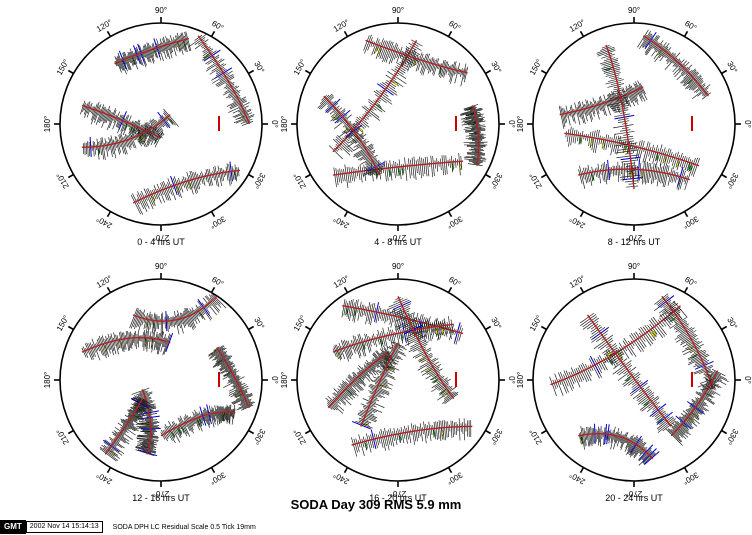  What do you see at coordinates (376, 504) in the screenshot?
I see `figure-title: SODA Day 309 RMS 5.9 mm` at bounding box center [376, 504].